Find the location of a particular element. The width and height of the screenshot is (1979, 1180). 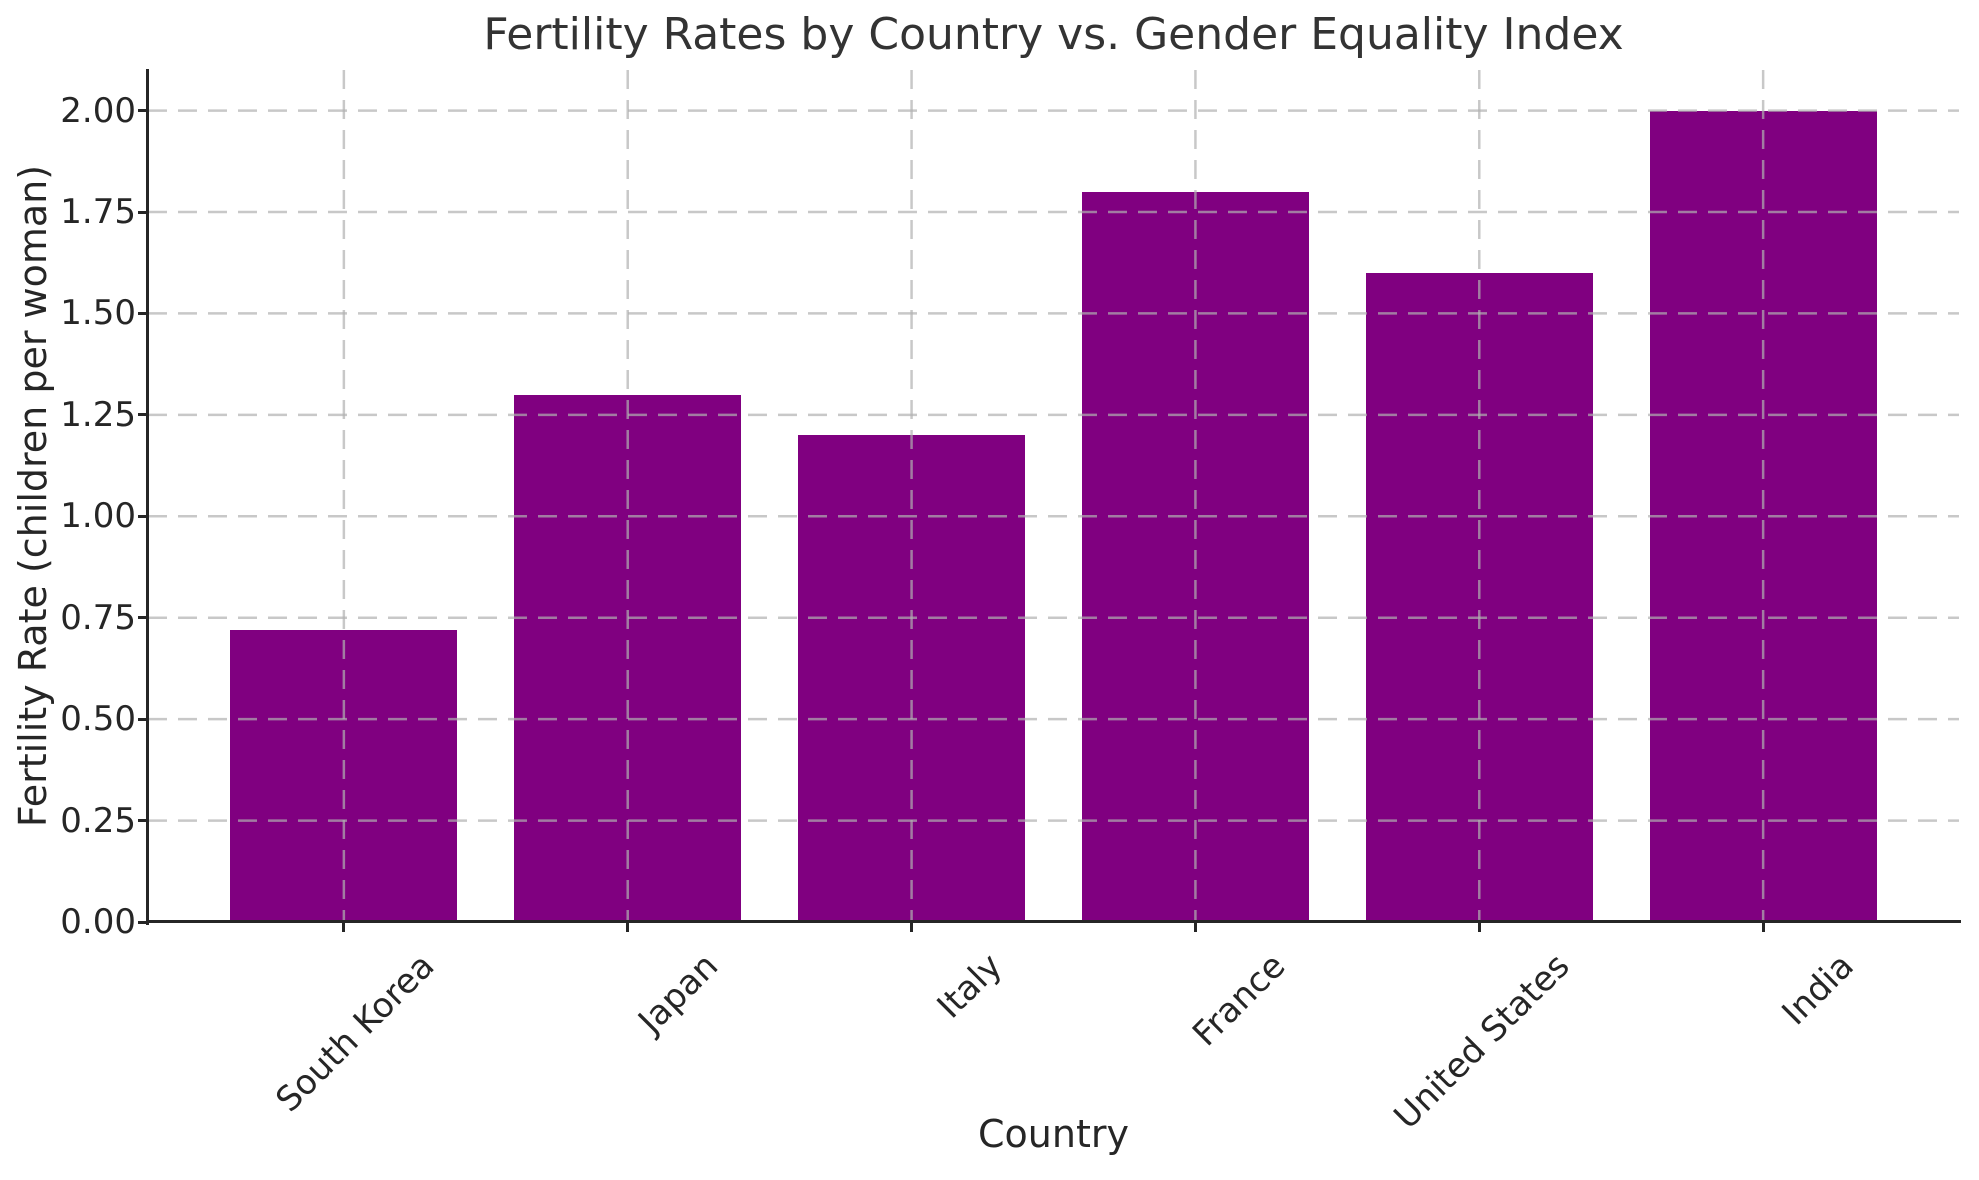

bar-united-states is located at coordinates (1479, 597).